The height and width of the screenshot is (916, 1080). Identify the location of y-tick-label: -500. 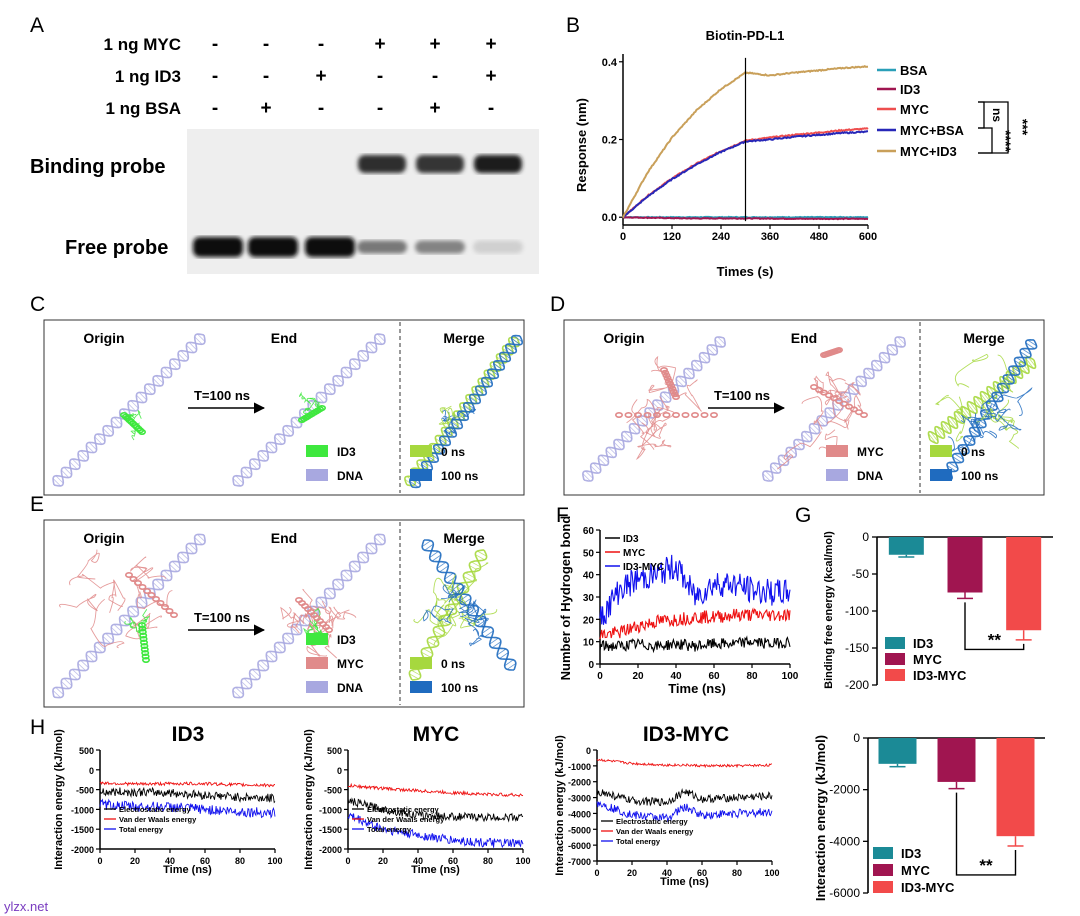
(333, 791).